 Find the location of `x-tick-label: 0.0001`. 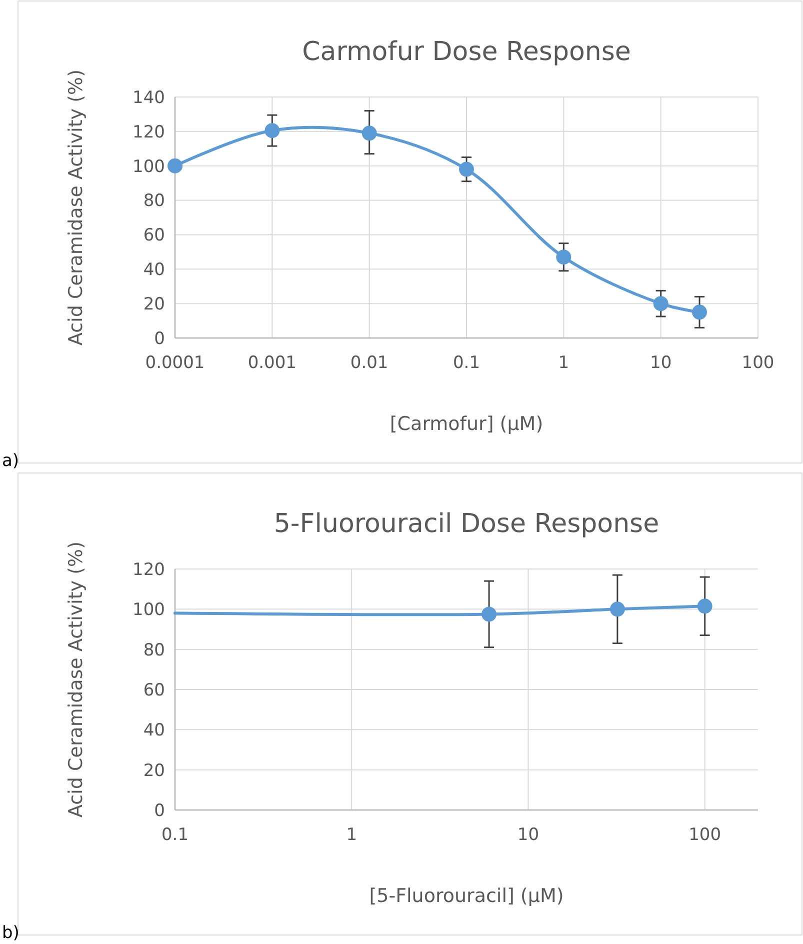

x-tick-label: 0.0001 is located at coordinates (175, 363).